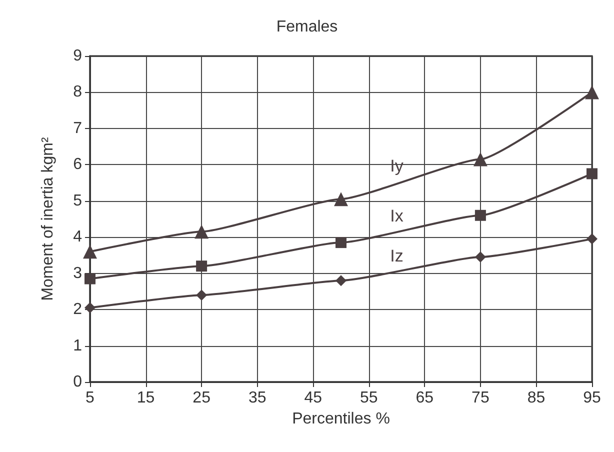  I want to click on series-label: Ix, so click(397, 216).